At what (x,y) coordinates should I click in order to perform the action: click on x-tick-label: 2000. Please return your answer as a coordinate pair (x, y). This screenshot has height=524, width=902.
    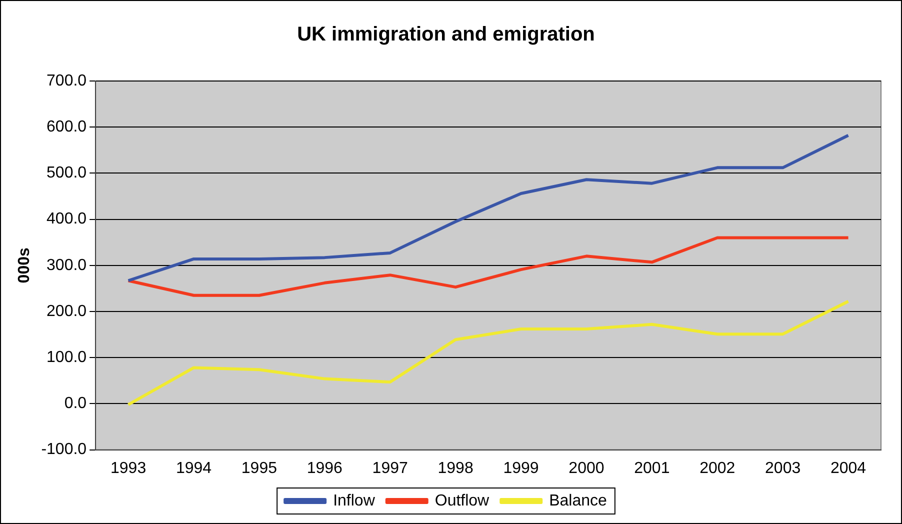
    Looking at the image, I should click on (586, 468).